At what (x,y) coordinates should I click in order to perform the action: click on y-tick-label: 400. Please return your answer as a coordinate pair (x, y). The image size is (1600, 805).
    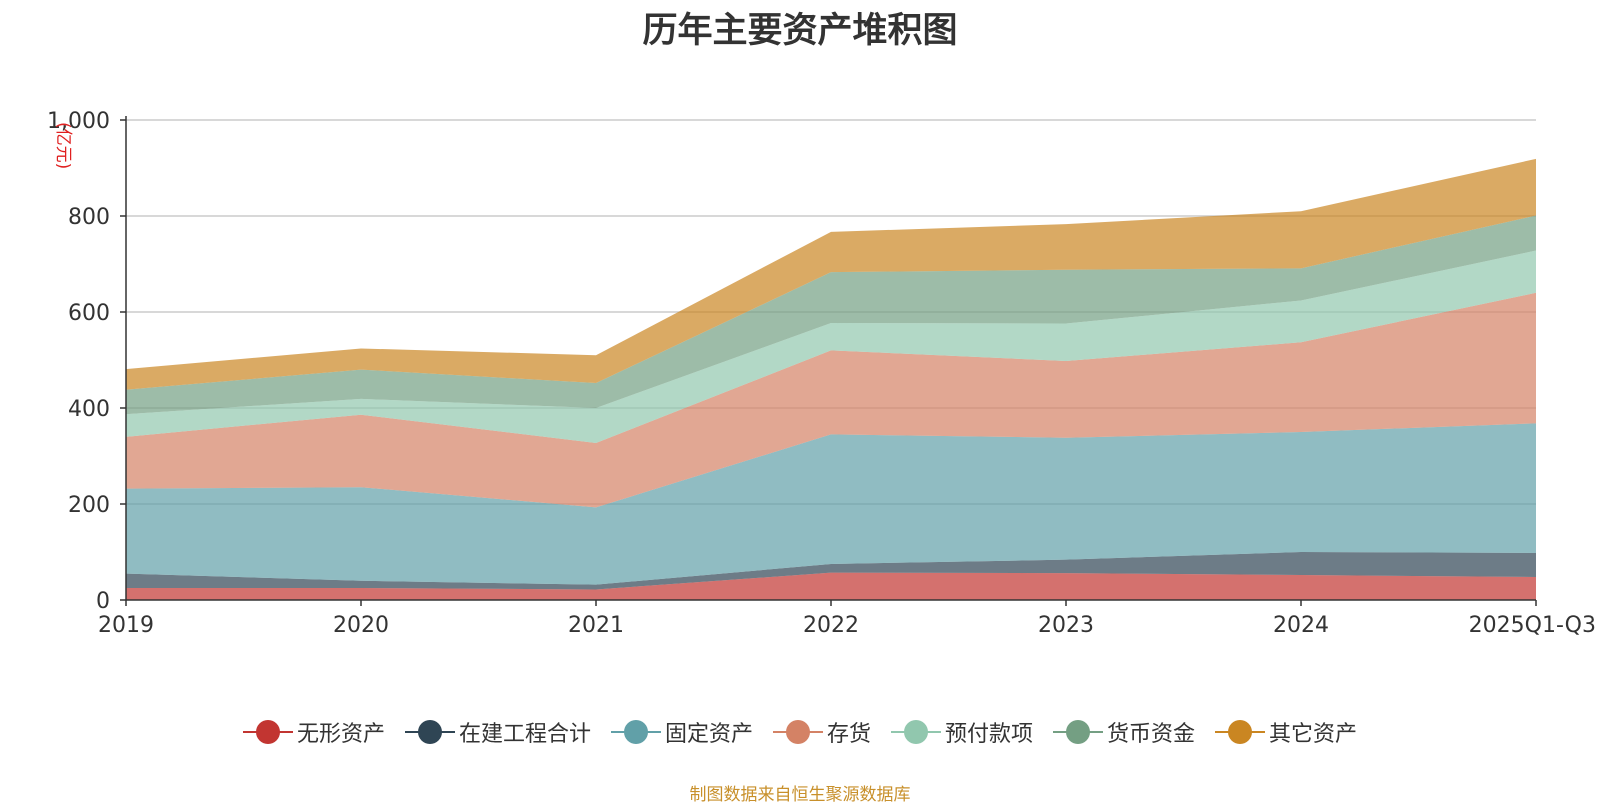
    Looking at the image, I should click on (89, 409).